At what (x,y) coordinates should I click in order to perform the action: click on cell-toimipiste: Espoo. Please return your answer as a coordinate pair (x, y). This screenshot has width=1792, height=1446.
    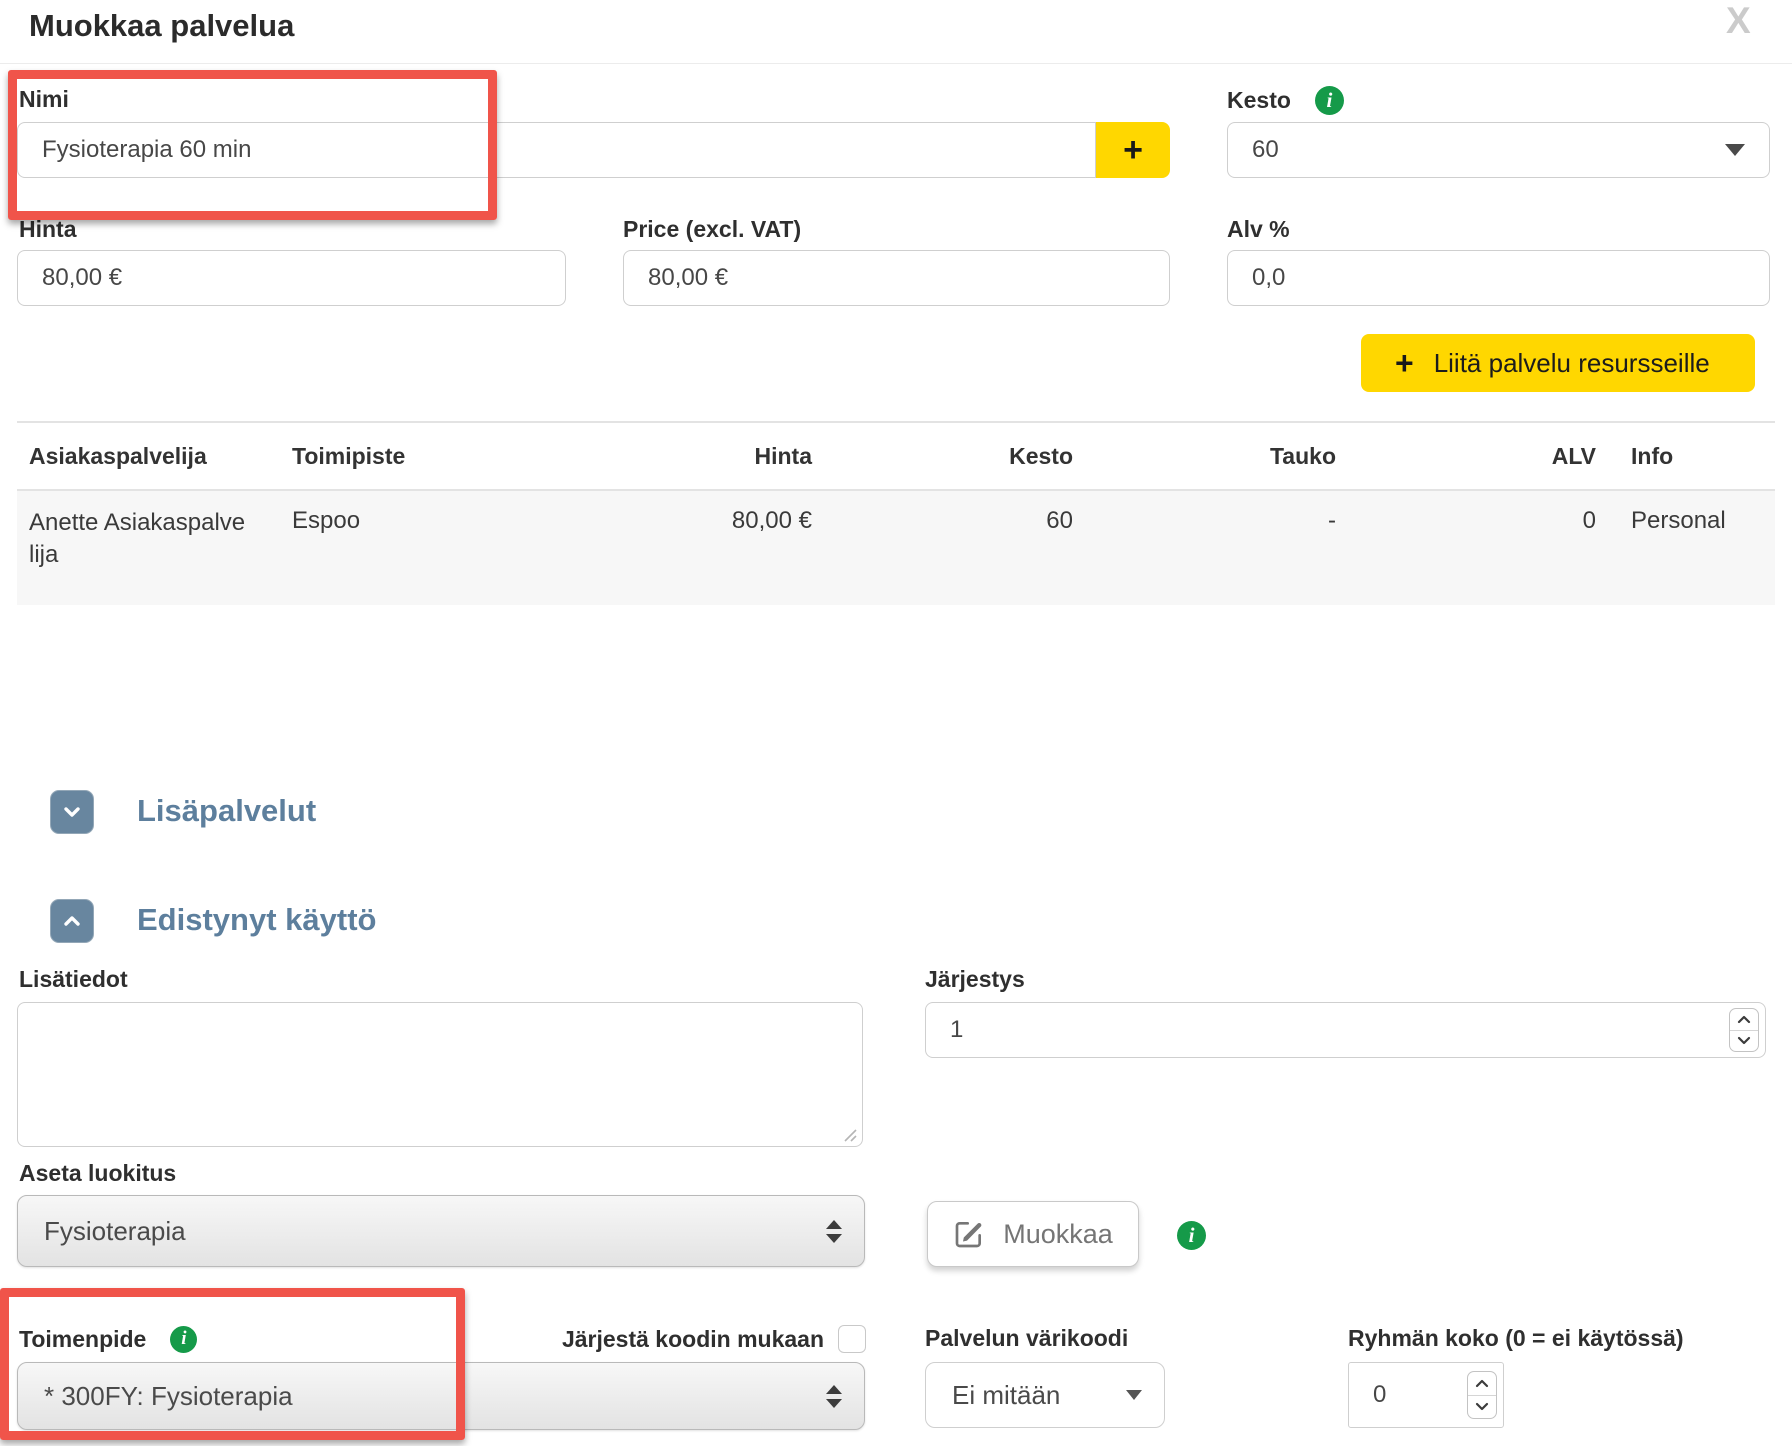
    Looking at the image, I should click on (326, 520).